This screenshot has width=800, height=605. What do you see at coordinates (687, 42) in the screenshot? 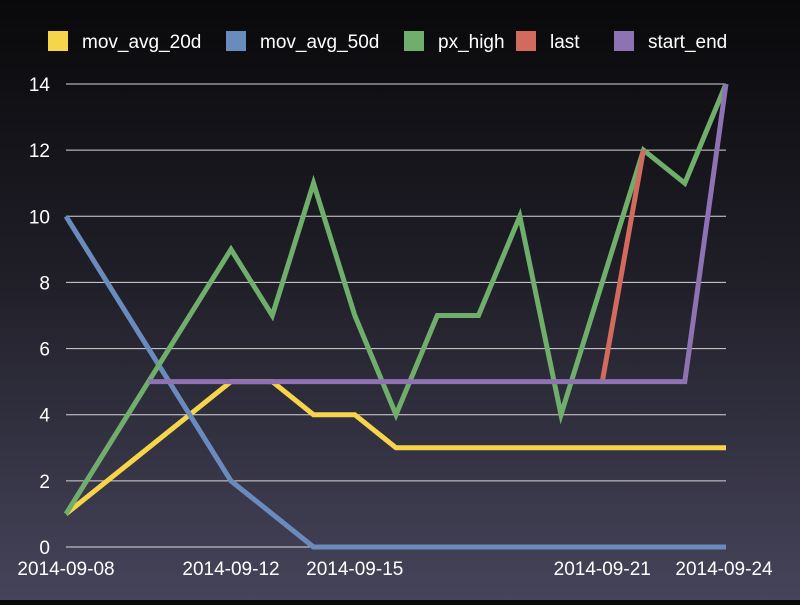
I see `legend-label: start_end` at bounding box center [687, 42].